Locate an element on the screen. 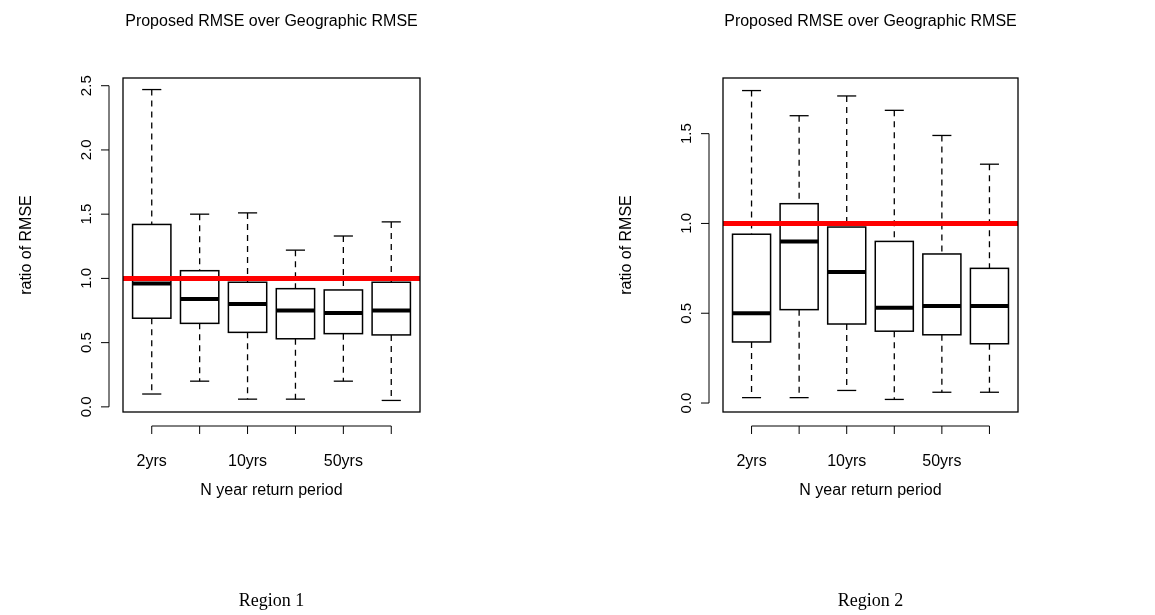 The image size is (1155, 615). text: Region 1 is located at coordinates (271, 600).